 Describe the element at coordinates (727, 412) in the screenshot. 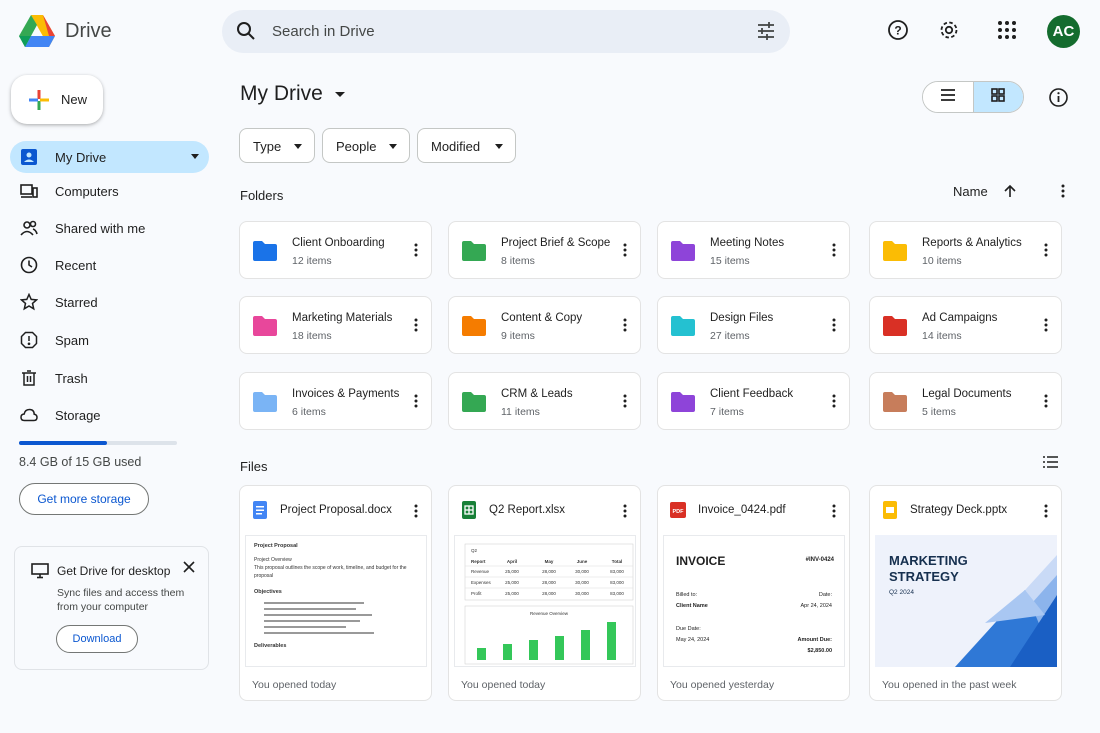

I see `folder-item-count: 7 items` at that location.